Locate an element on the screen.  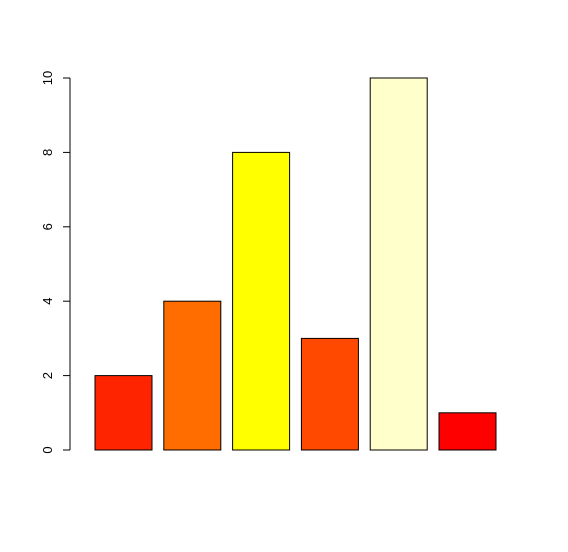
y-tick-label: 8 is located at coordinates (47, 152).